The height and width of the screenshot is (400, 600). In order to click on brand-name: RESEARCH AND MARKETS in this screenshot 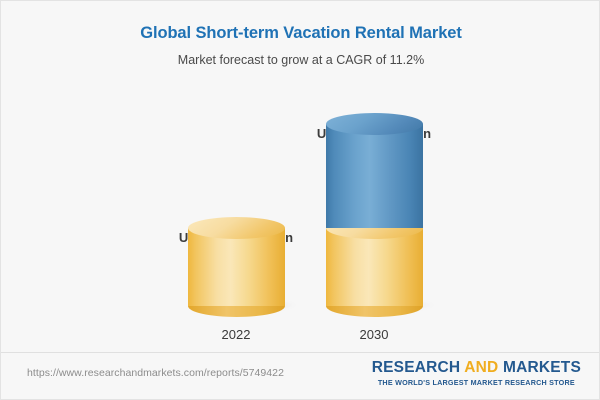, I will do `click(476, 367)`.